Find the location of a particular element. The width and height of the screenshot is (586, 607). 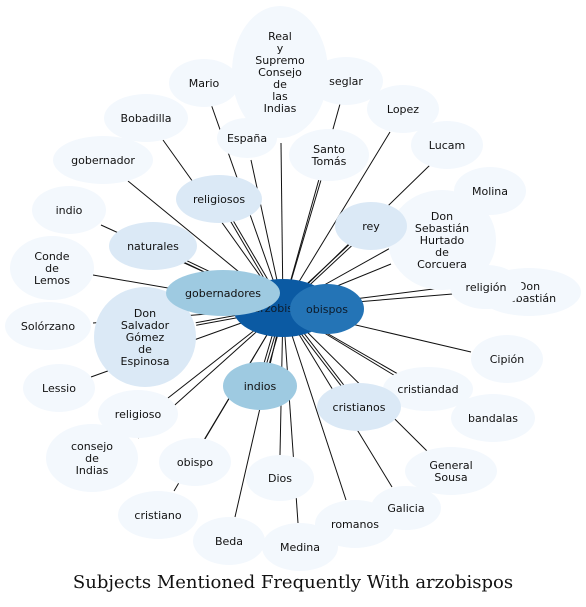

node-shape-rey is located at coordinates (371, 226).